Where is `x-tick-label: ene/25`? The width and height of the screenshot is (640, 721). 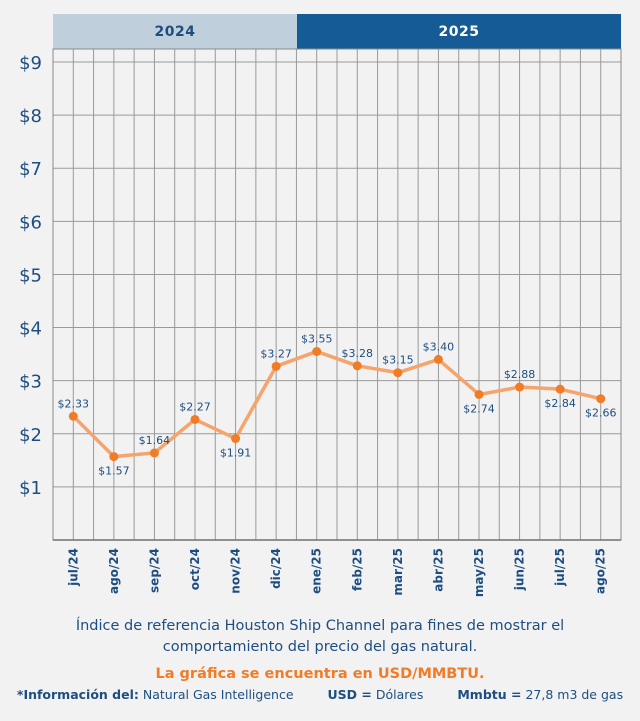 x-tick-label: ene/25 is located at coordinates (317, 571).